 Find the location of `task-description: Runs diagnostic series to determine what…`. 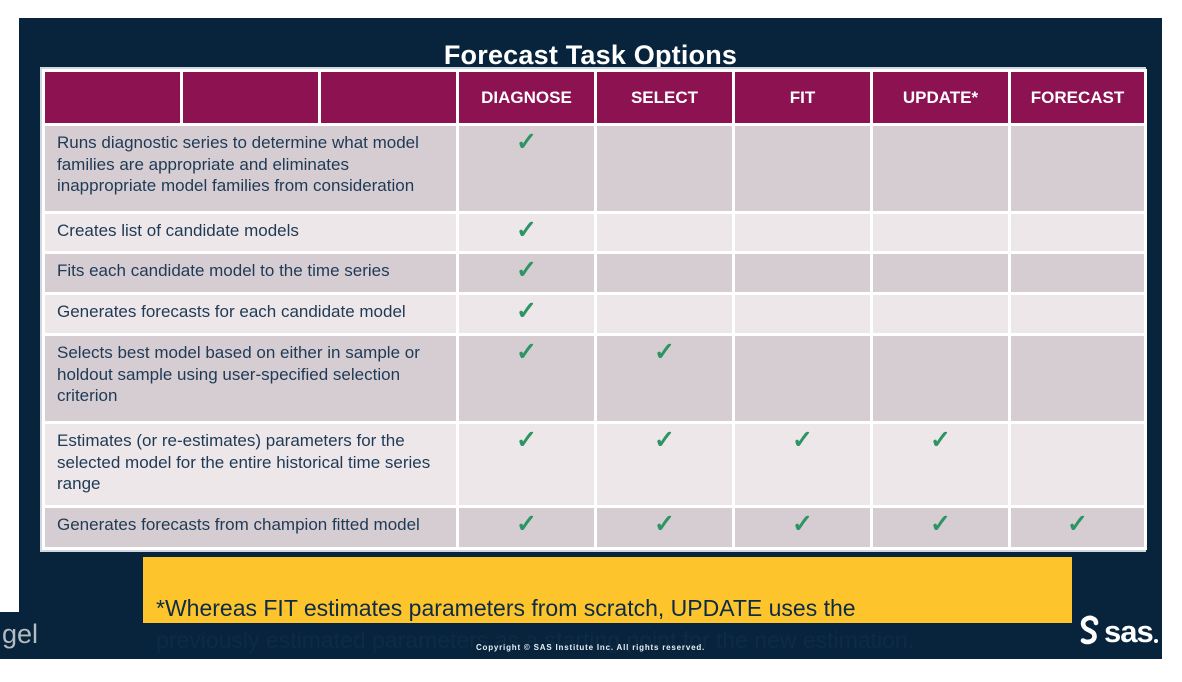

task-description: Runs diagnostic series to determine what… is located at coordinates (250, 168).